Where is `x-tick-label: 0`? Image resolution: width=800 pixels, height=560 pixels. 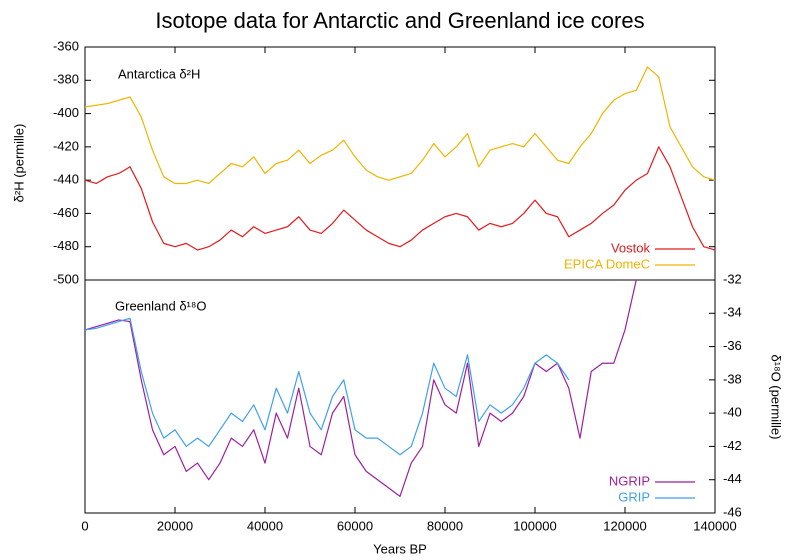
x-tick-label: 0 is located at coordinates (84, 525).